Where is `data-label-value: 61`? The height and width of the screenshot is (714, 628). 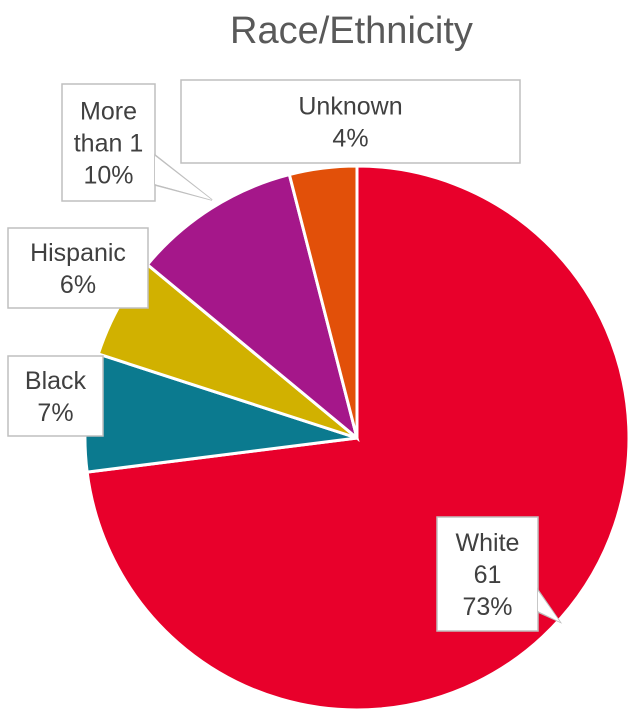 data-label-value: 61 is located at coordinates (488, 575).